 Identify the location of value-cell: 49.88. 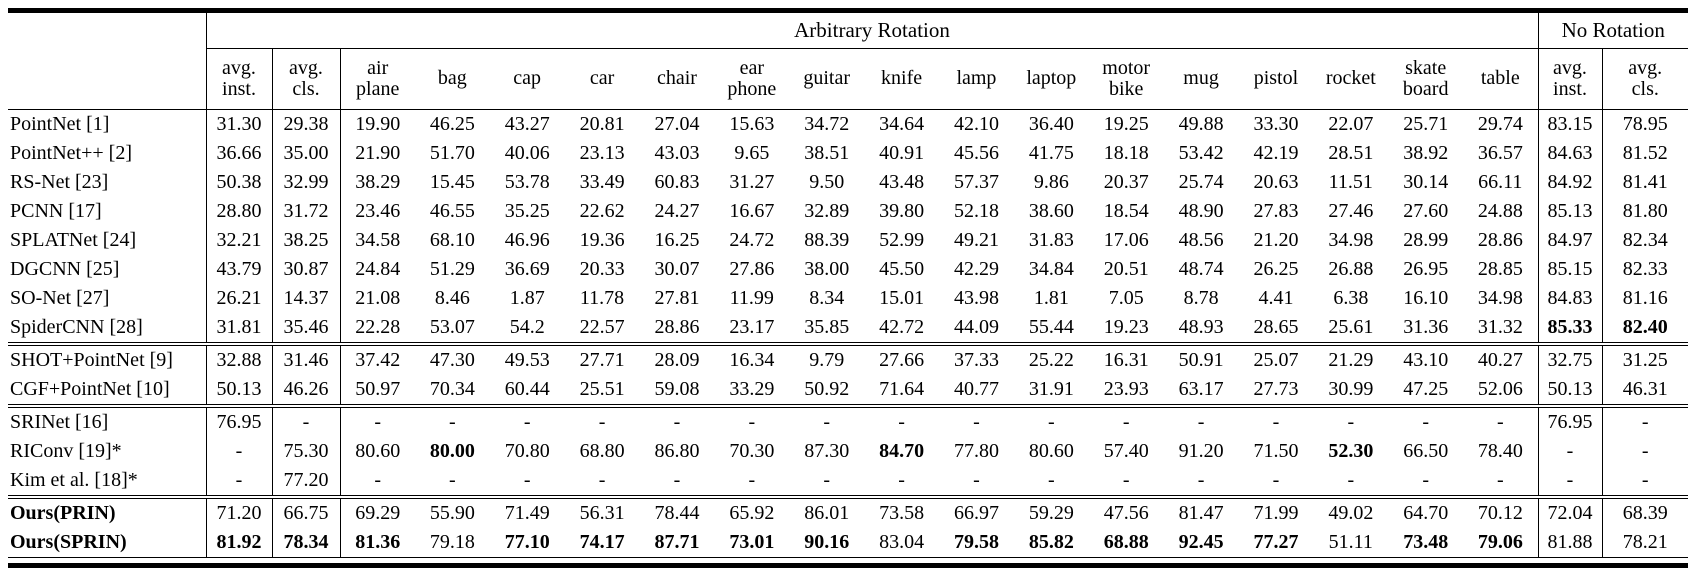
(1201, 123).